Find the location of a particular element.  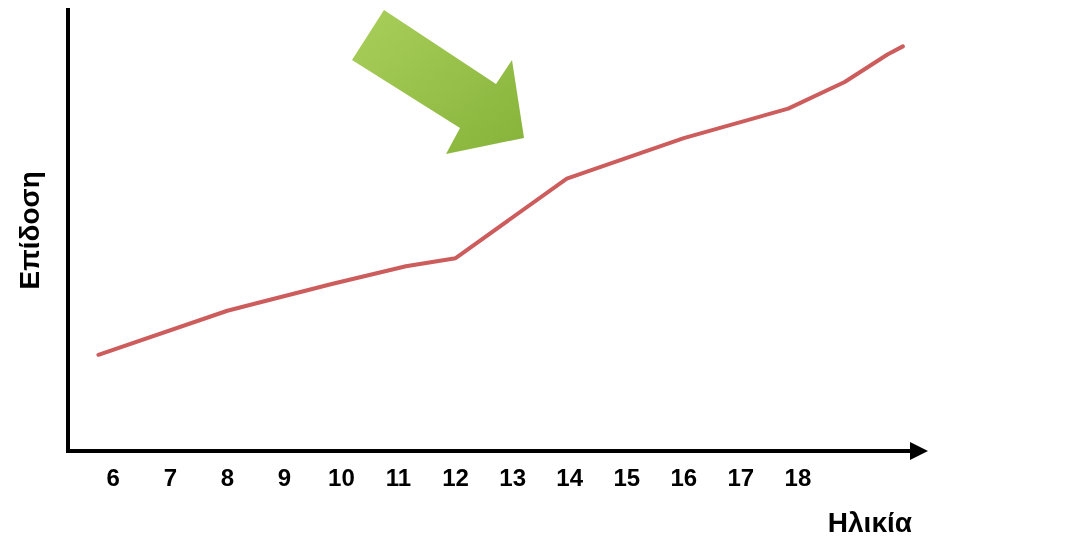

x-tick-label: 8 is located at coordinates (227, 477).